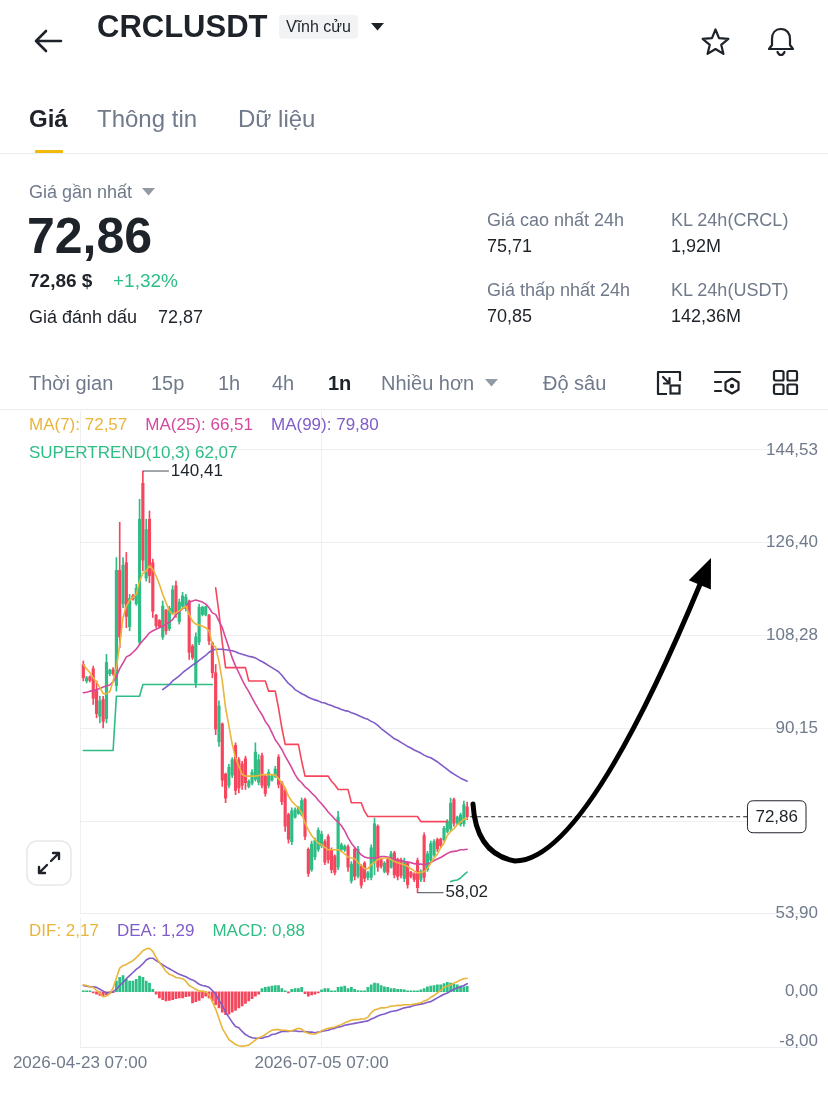 This screenshot has width=828, height=1096. What do you see at coordinates (283, 383) in the screenshot?
I see `text: 4h` at bounding box center [283, 383].